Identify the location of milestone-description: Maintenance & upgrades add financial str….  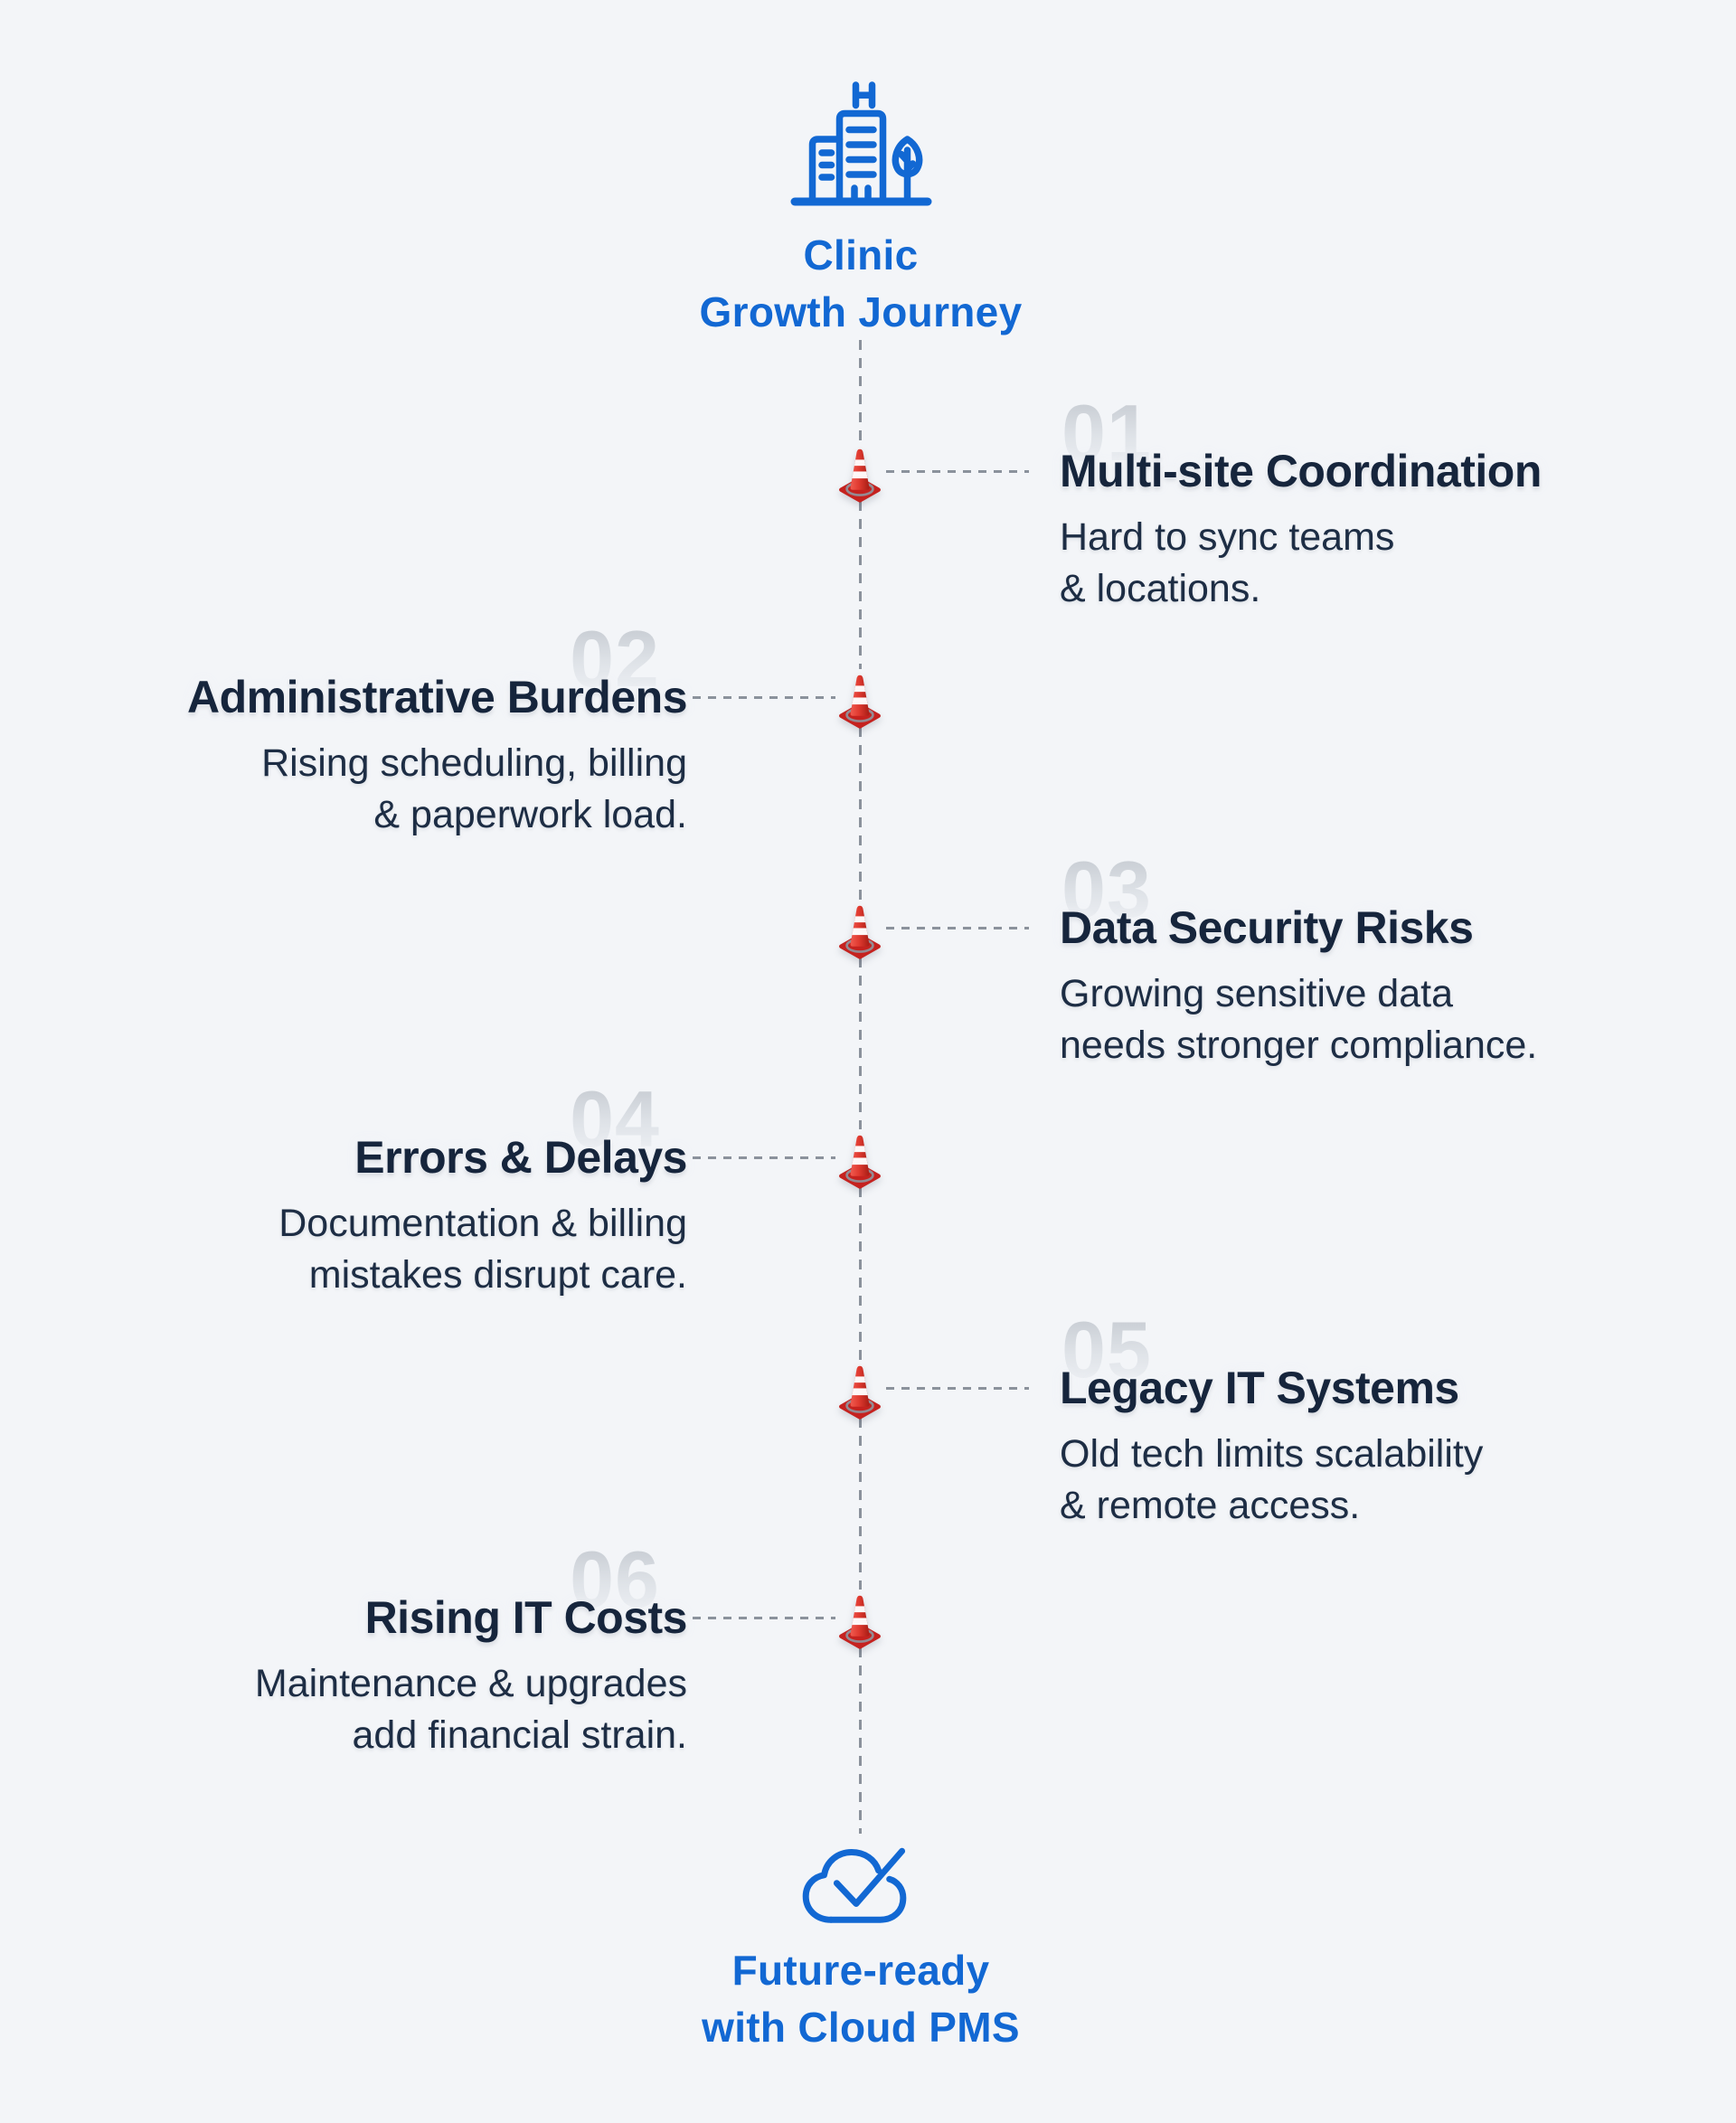
(380, 1709).